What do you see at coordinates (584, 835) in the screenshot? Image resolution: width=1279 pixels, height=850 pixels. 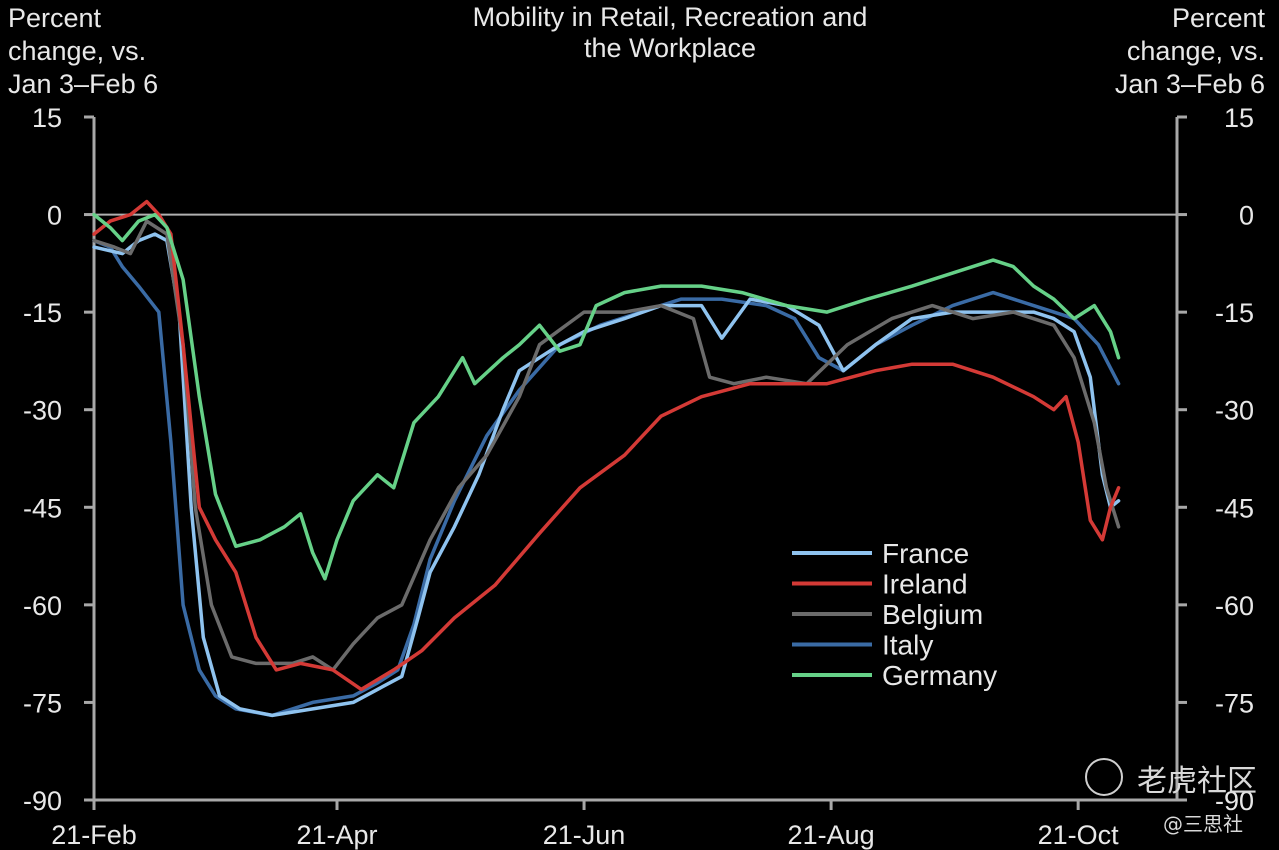 I see `x-tick-label: 21-Jun` at bounding box center [584, 835].